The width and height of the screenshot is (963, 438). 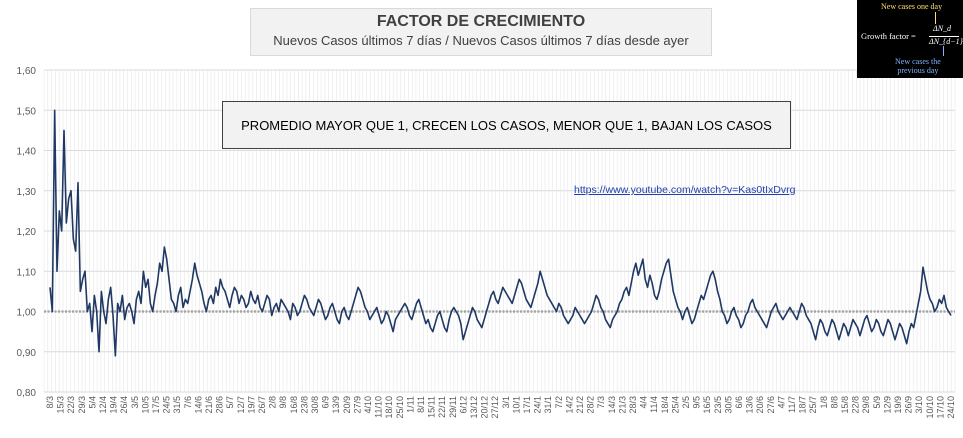 I want to click on x-tick-label: 13/12, so click(x=474, y=407).